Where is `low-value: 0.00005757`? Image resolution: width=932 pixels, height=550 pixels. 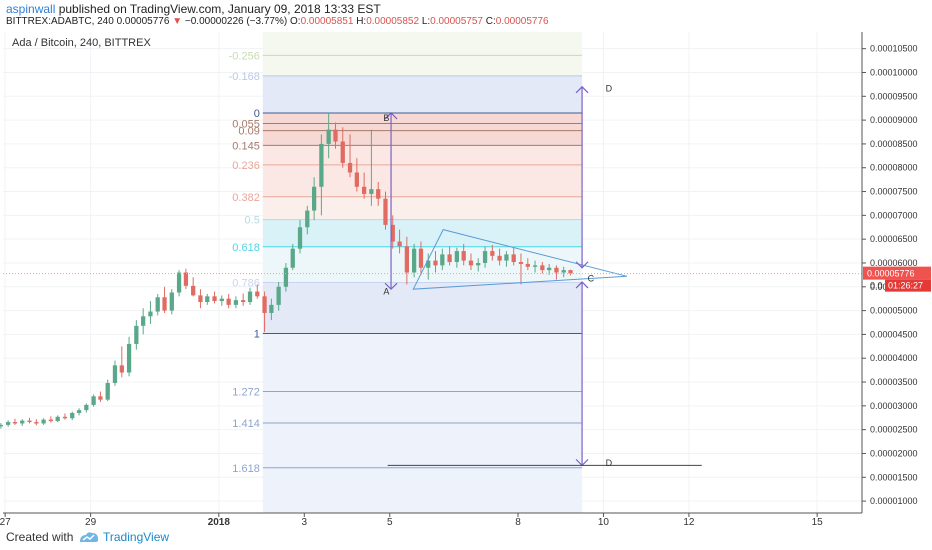
low-value: 0.00005757 is located at coordinates (456, 21).